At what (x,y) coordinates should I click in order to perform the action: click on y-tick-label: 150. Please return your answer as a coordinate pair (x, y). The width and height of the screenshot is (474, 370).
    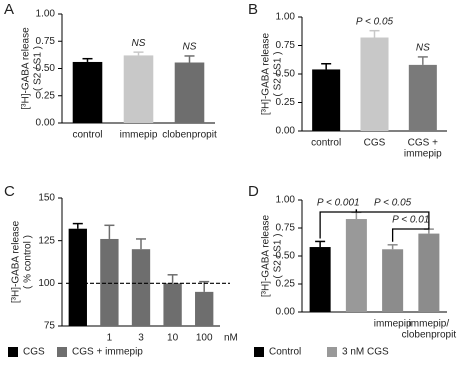
    Looking at the image, I should click on (46, 198).